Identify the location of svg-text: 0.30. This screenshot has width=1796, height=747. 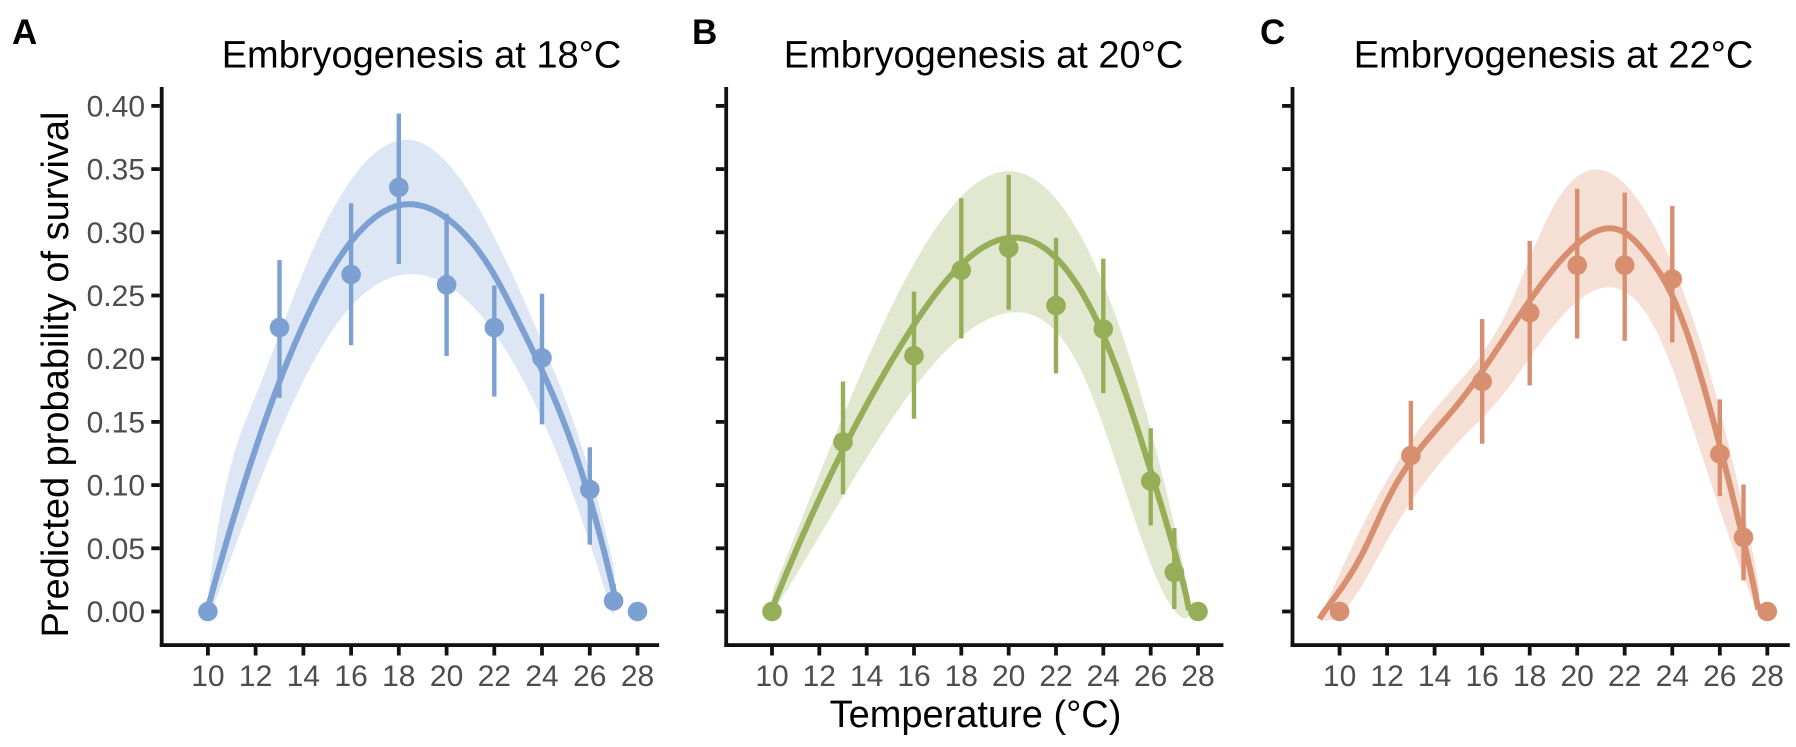
(116, 233).